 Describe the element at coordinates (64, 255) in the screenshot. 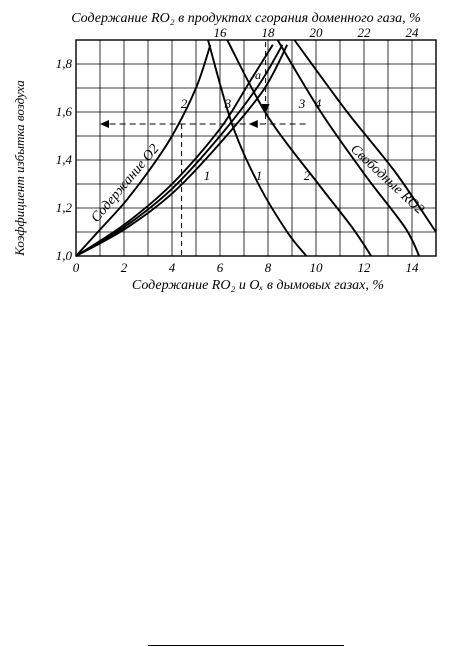

I see `y-tick-label: 1,0` at that location.